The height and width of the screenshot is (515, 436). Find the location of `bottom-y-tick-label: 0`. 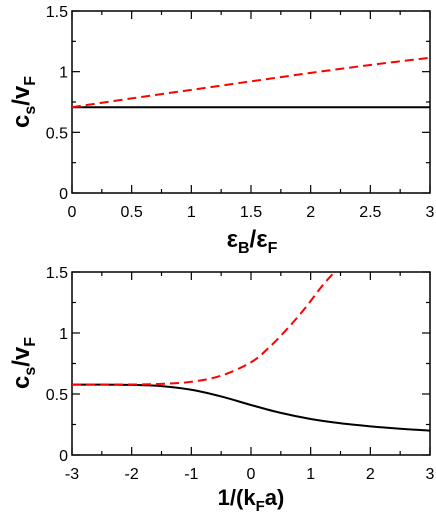

bottom-y-tick-label: 0 is located at coordinates (63, 456).